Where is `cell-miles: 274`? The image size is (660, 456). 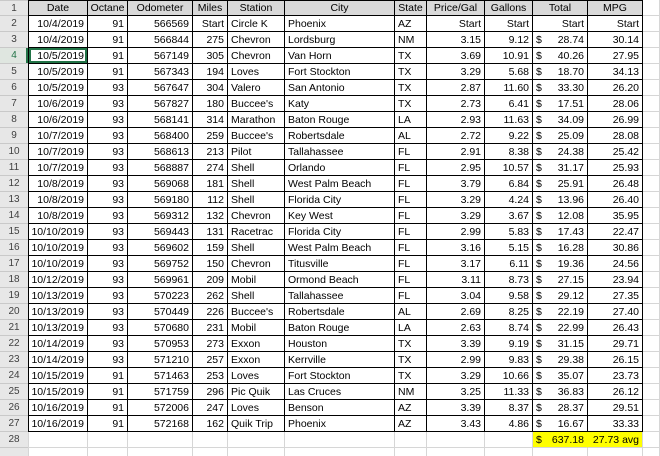
cell-miles: 274 is located at coordinates (210, 168).